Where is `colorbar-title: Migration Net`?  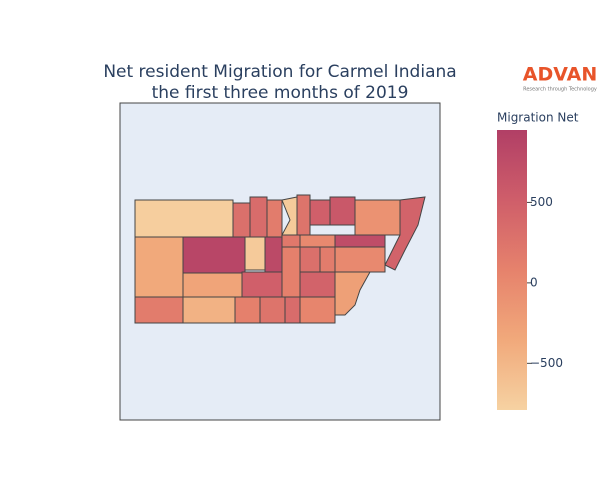 colorbar-title: Migration Net is located at coordinates (538, 118).